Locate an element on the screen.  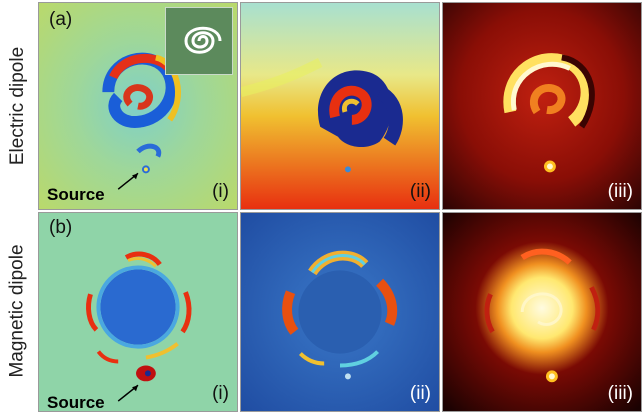
panel-tag-b: (b) is located at coordinates (61, 227).